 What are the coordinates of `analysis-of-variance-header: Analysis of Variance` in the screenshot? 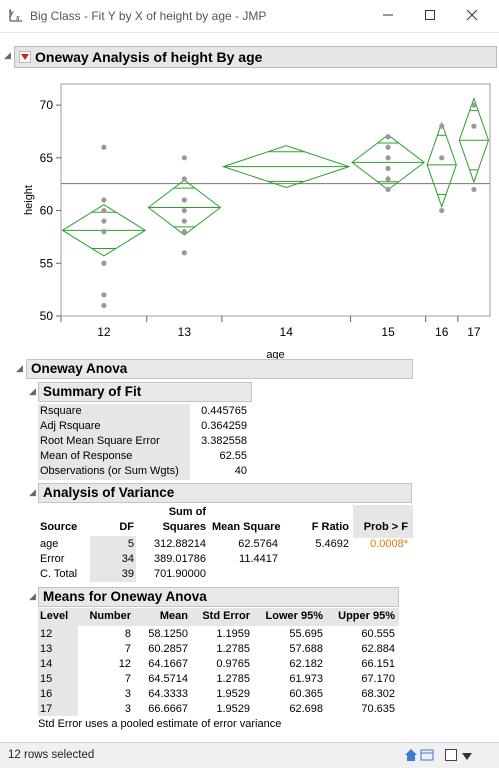 It's located at (225, 493).